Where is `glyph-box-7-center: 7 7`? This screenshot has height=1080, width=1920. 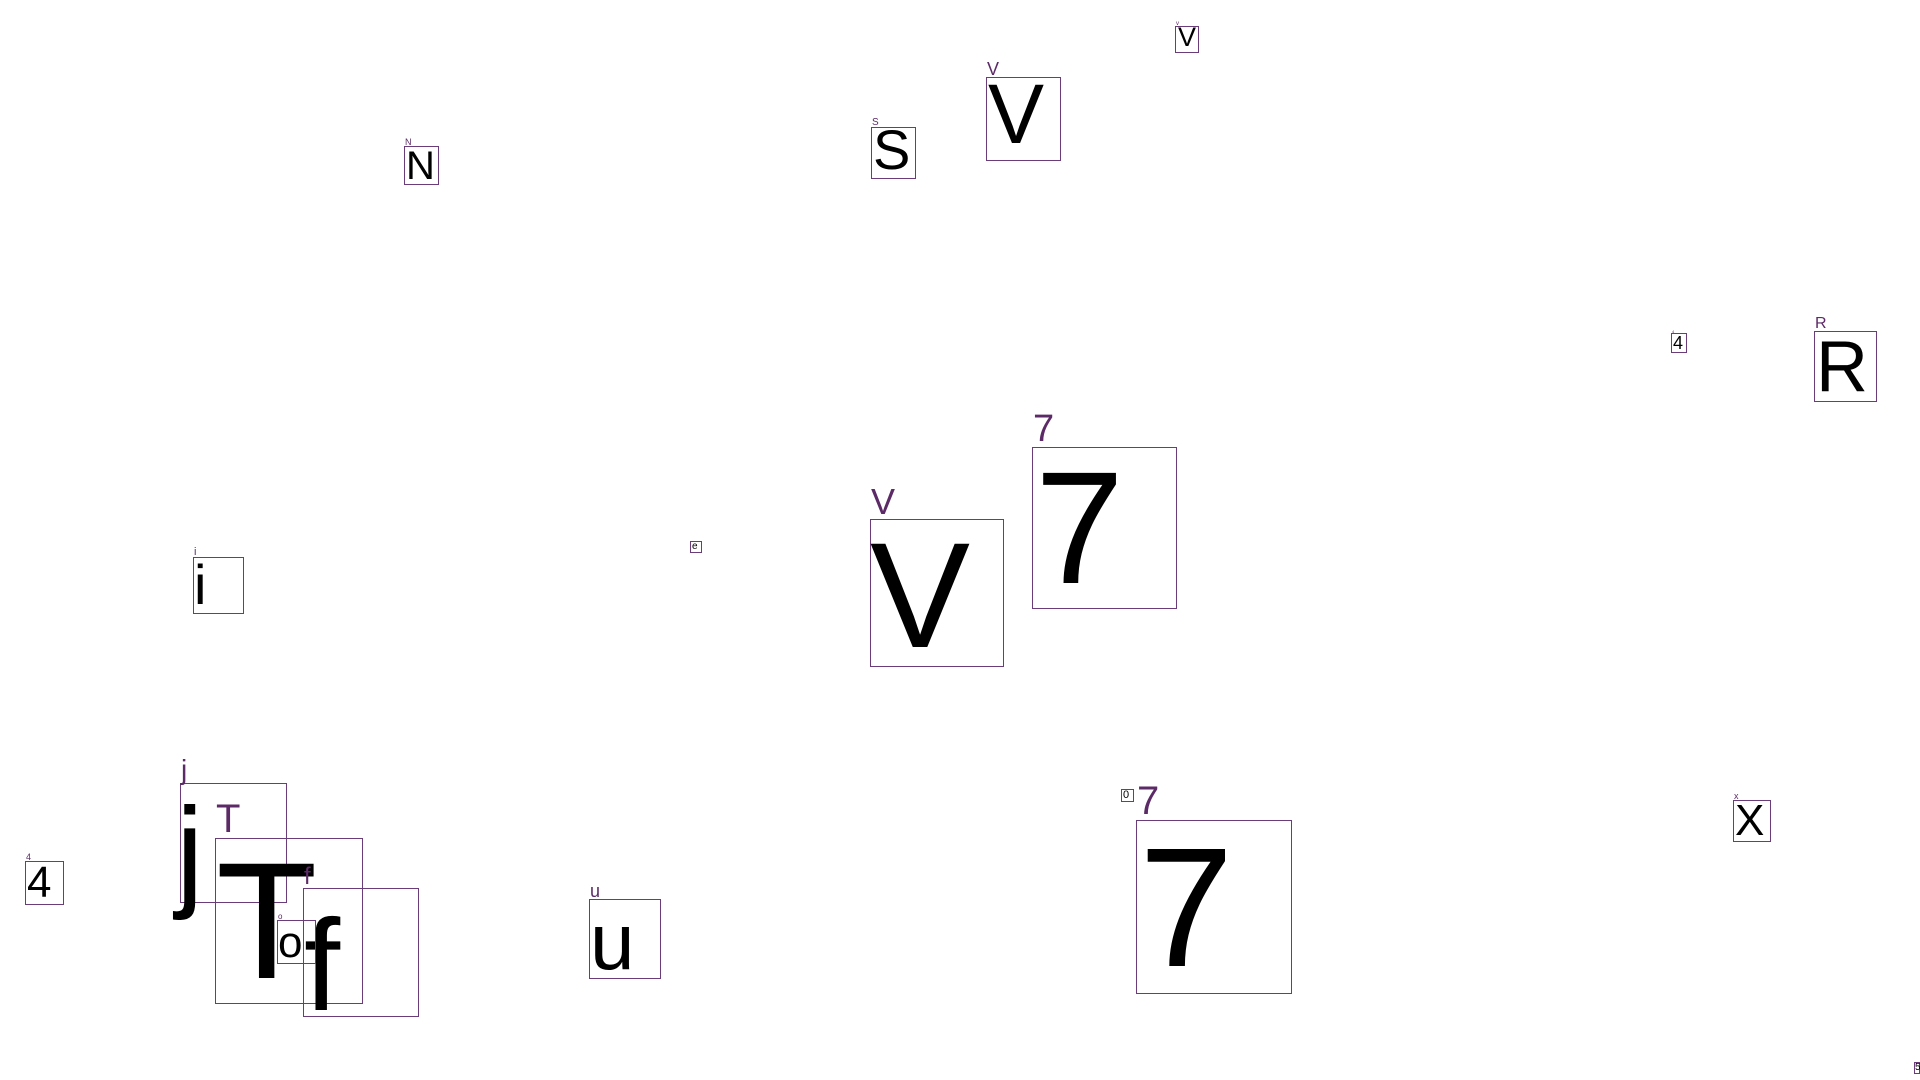
glyph-box-7-center: 7 7 is located at coordinates (1104, 513).